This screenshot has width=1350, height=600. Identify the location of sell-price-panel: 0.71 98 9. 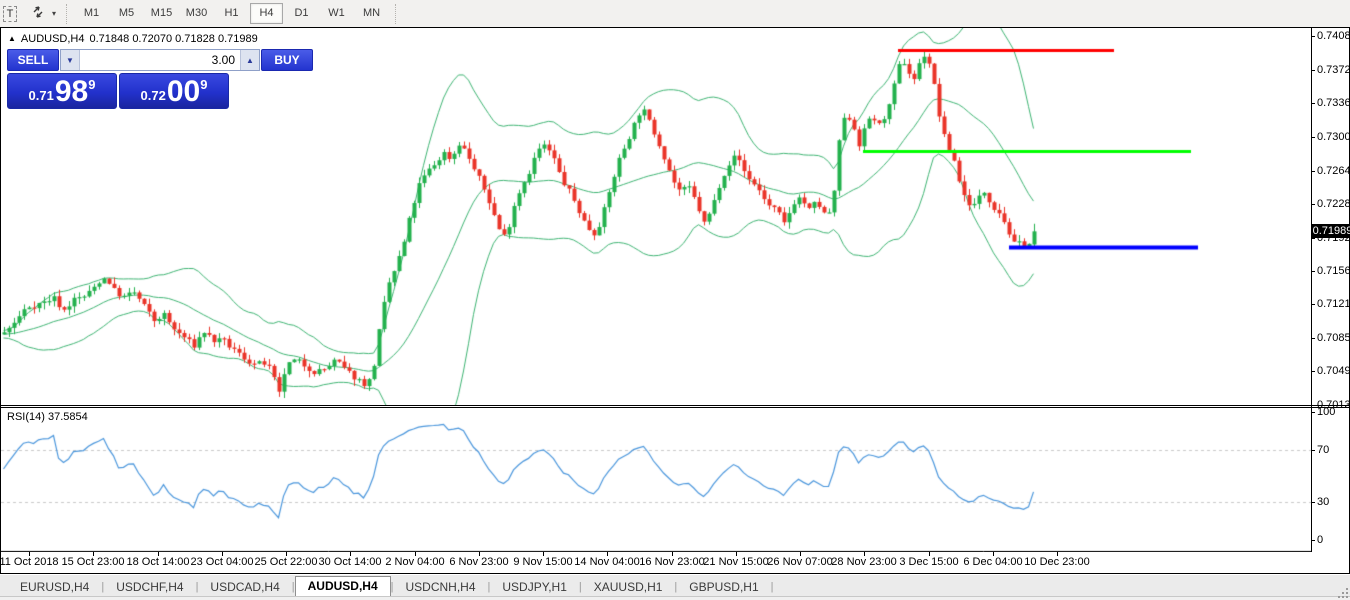
(62, 91).